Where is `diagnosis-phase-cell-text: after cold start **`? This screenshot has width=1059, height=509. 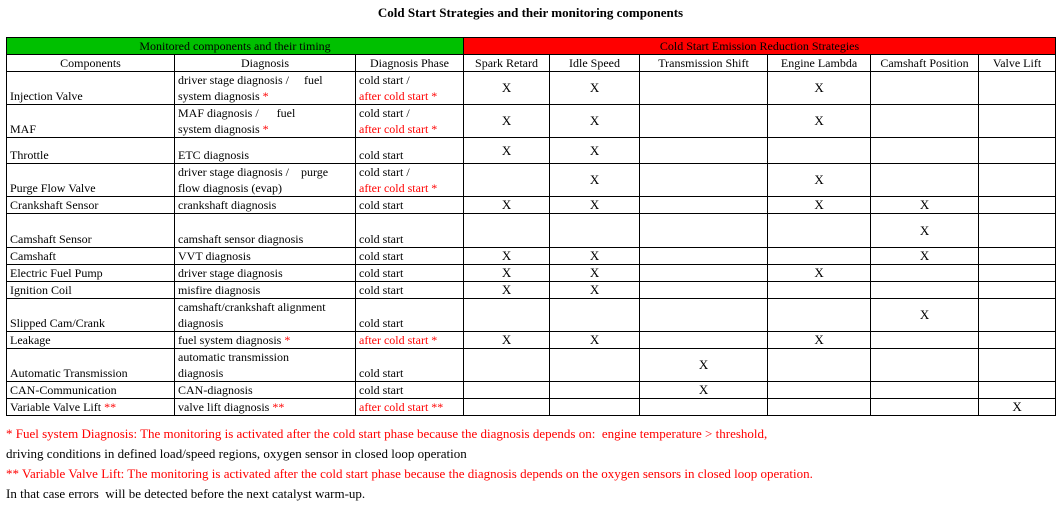
diagnosis-phase-cell-text: after cold start ** is located at coordinates (401, 407).